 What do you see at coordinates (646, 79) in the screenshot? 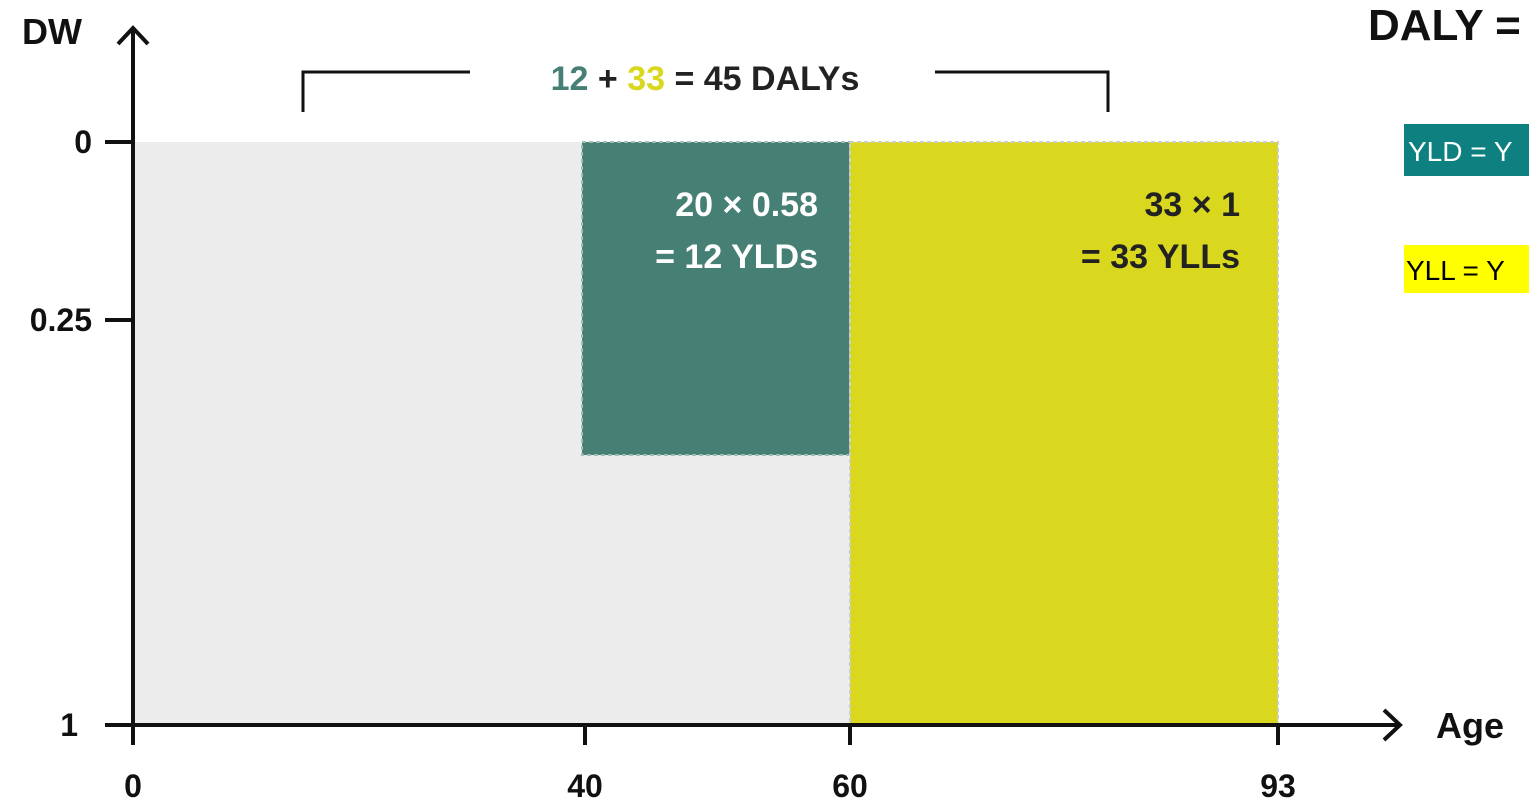
I see `total-yll: 33` at bounding box center [646, 79].